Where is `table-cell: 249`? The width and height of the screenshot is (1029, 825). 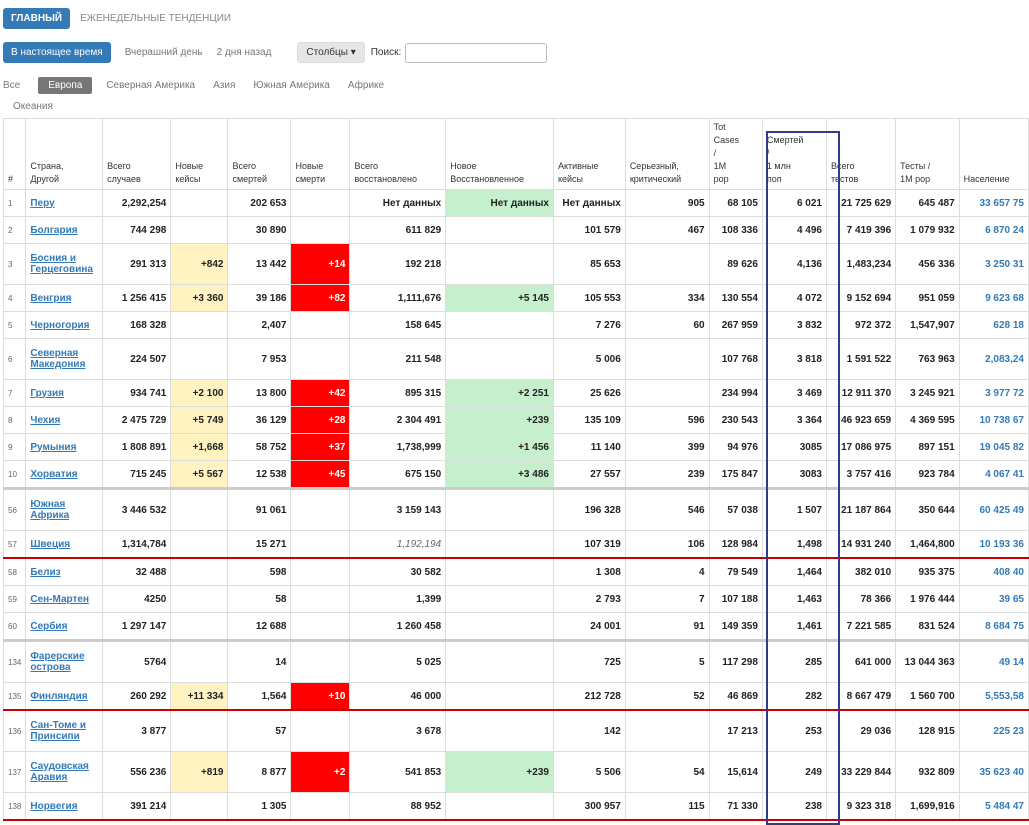
table-cell: 249 is located at coordinates (794, 772).